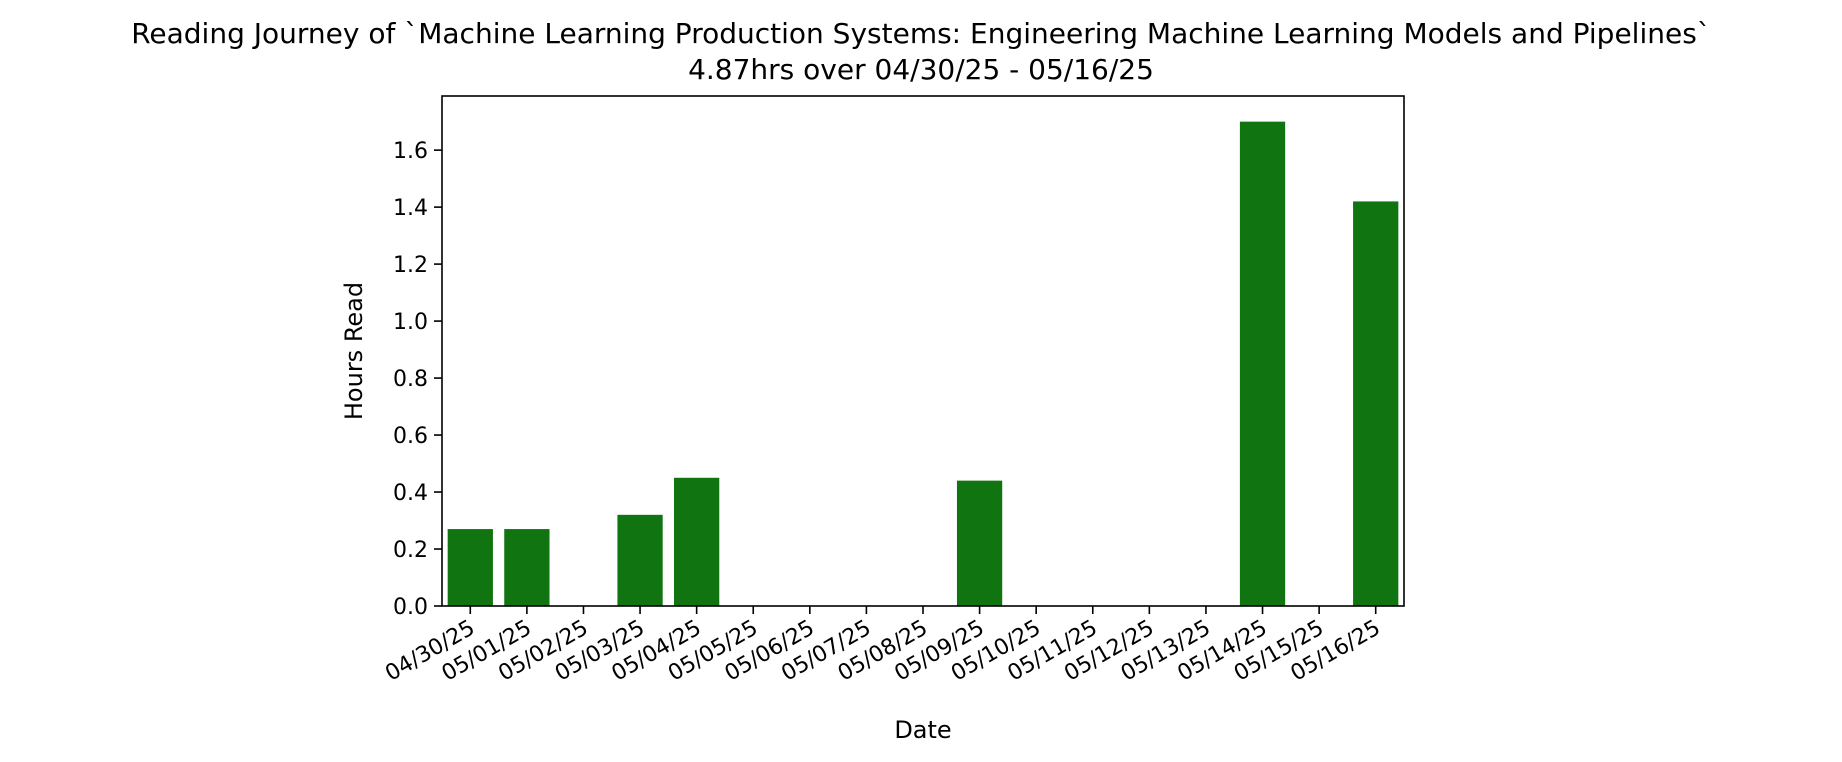 This screenshot has height=762, width=1842. Describe the element at coordinates (410, 265) in the screenshot. I see `y-tick-label: 1.2` at that location.